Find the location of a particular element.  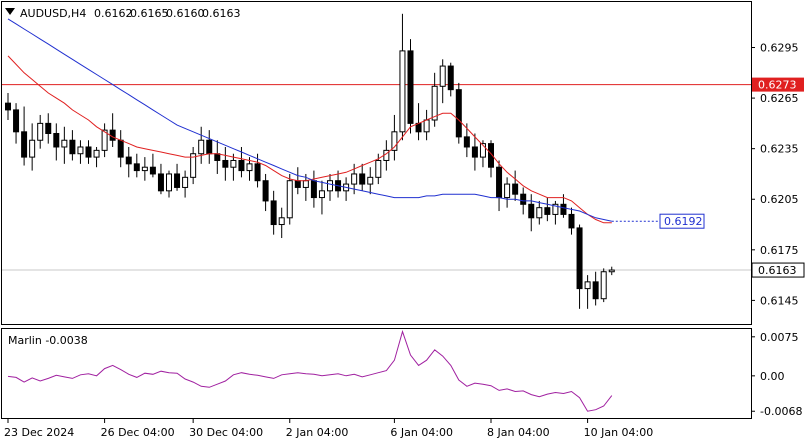

indicator-label: Marlin -0.0038 is located at coordinates (48, 340).